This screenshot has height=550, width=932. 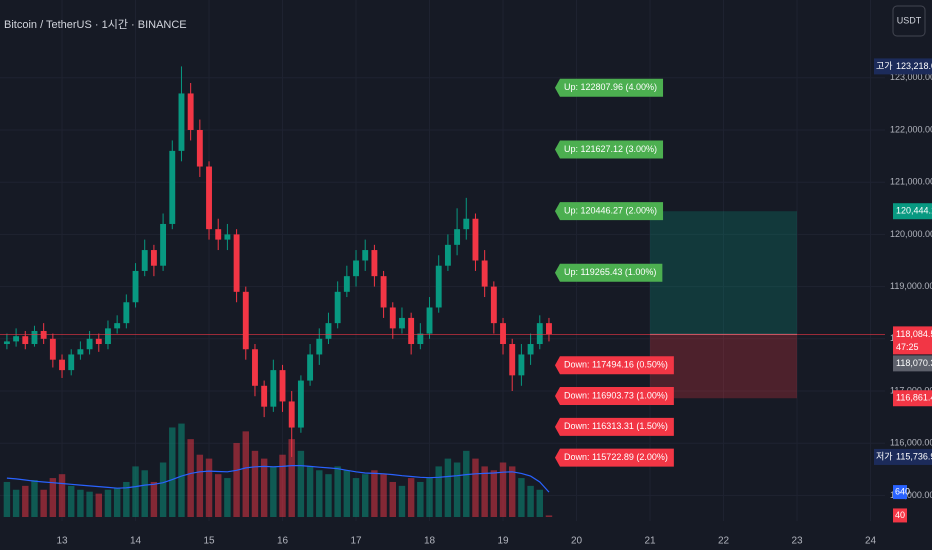 I want to click on price-tag-label: 118,070.31, so click(x=914, y=363).